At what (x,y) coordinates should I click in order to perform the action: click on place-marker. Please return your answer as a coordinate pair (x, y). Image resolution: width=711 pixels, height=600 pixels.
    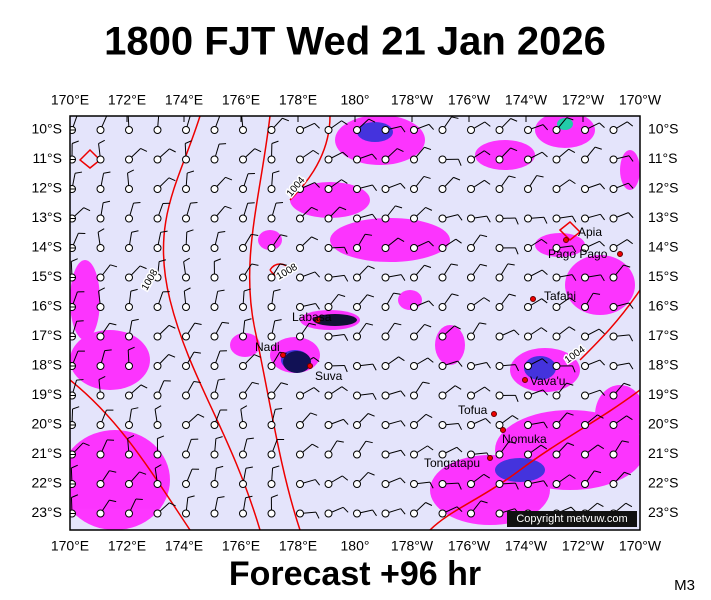
    Looking at the image, I should click on (318, 320).